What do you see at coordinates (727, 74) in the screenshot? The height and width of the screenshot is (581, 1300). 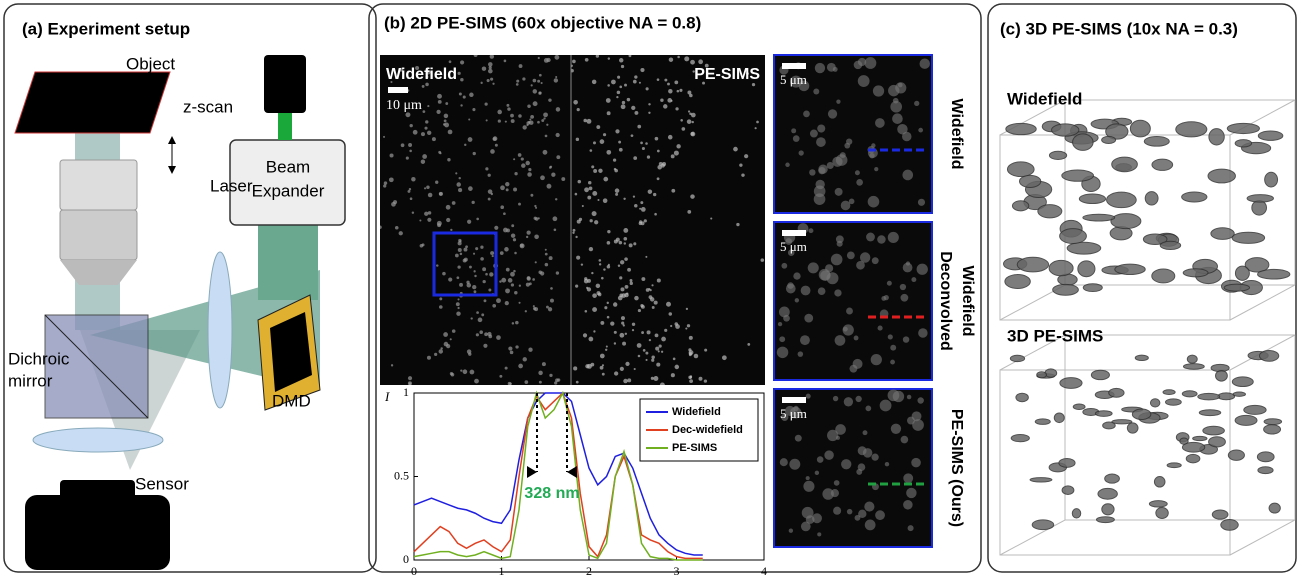 I see `image-label: PE-SIMS` at bounding box center [727, 74].